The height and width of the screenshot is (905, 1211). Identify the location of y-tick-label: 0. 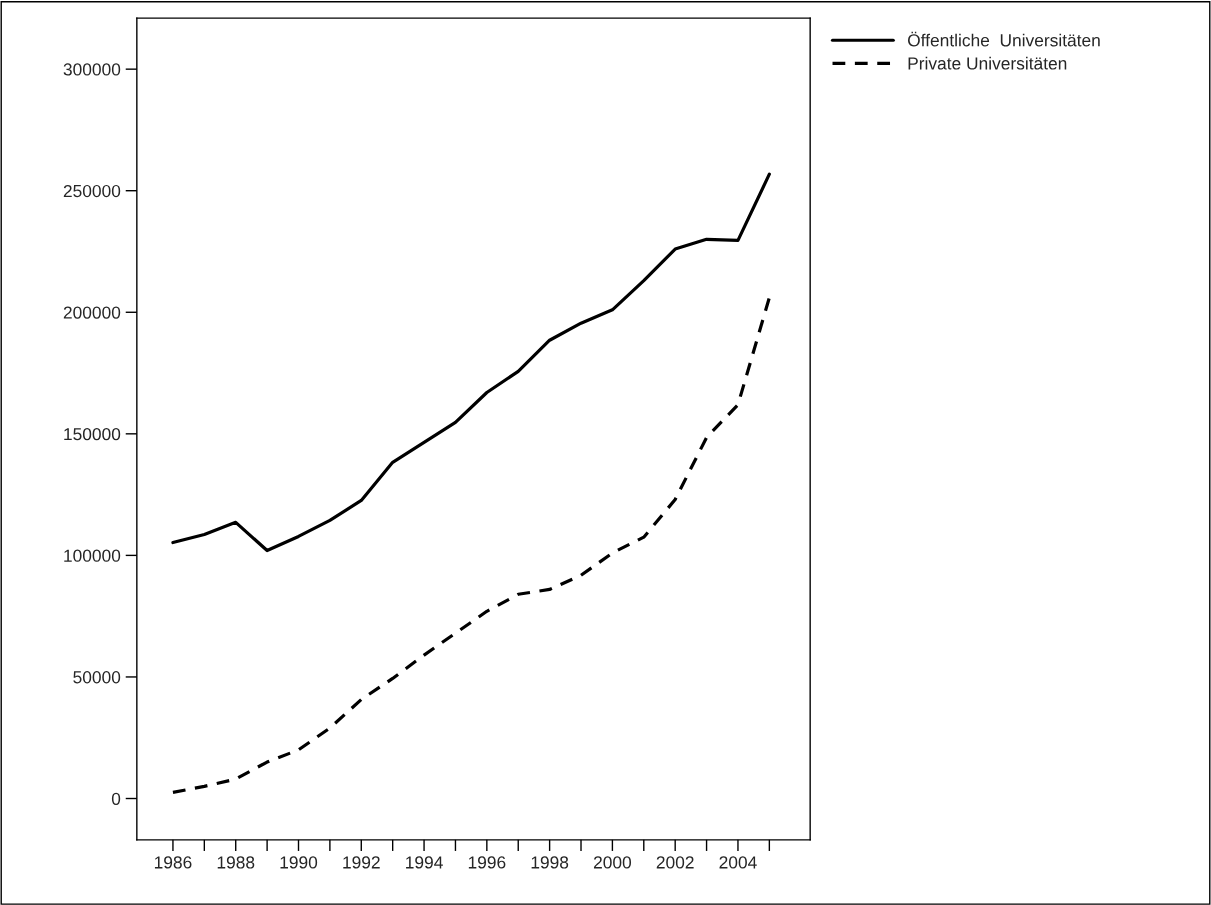
(116, 798).